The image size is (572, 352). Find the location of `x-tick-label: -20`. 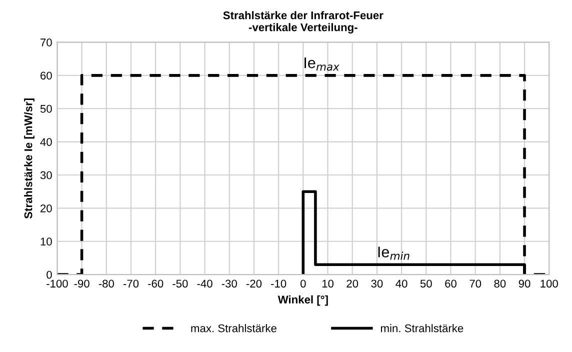

x-tick-label: -20 is located at coordinates (254, 284).